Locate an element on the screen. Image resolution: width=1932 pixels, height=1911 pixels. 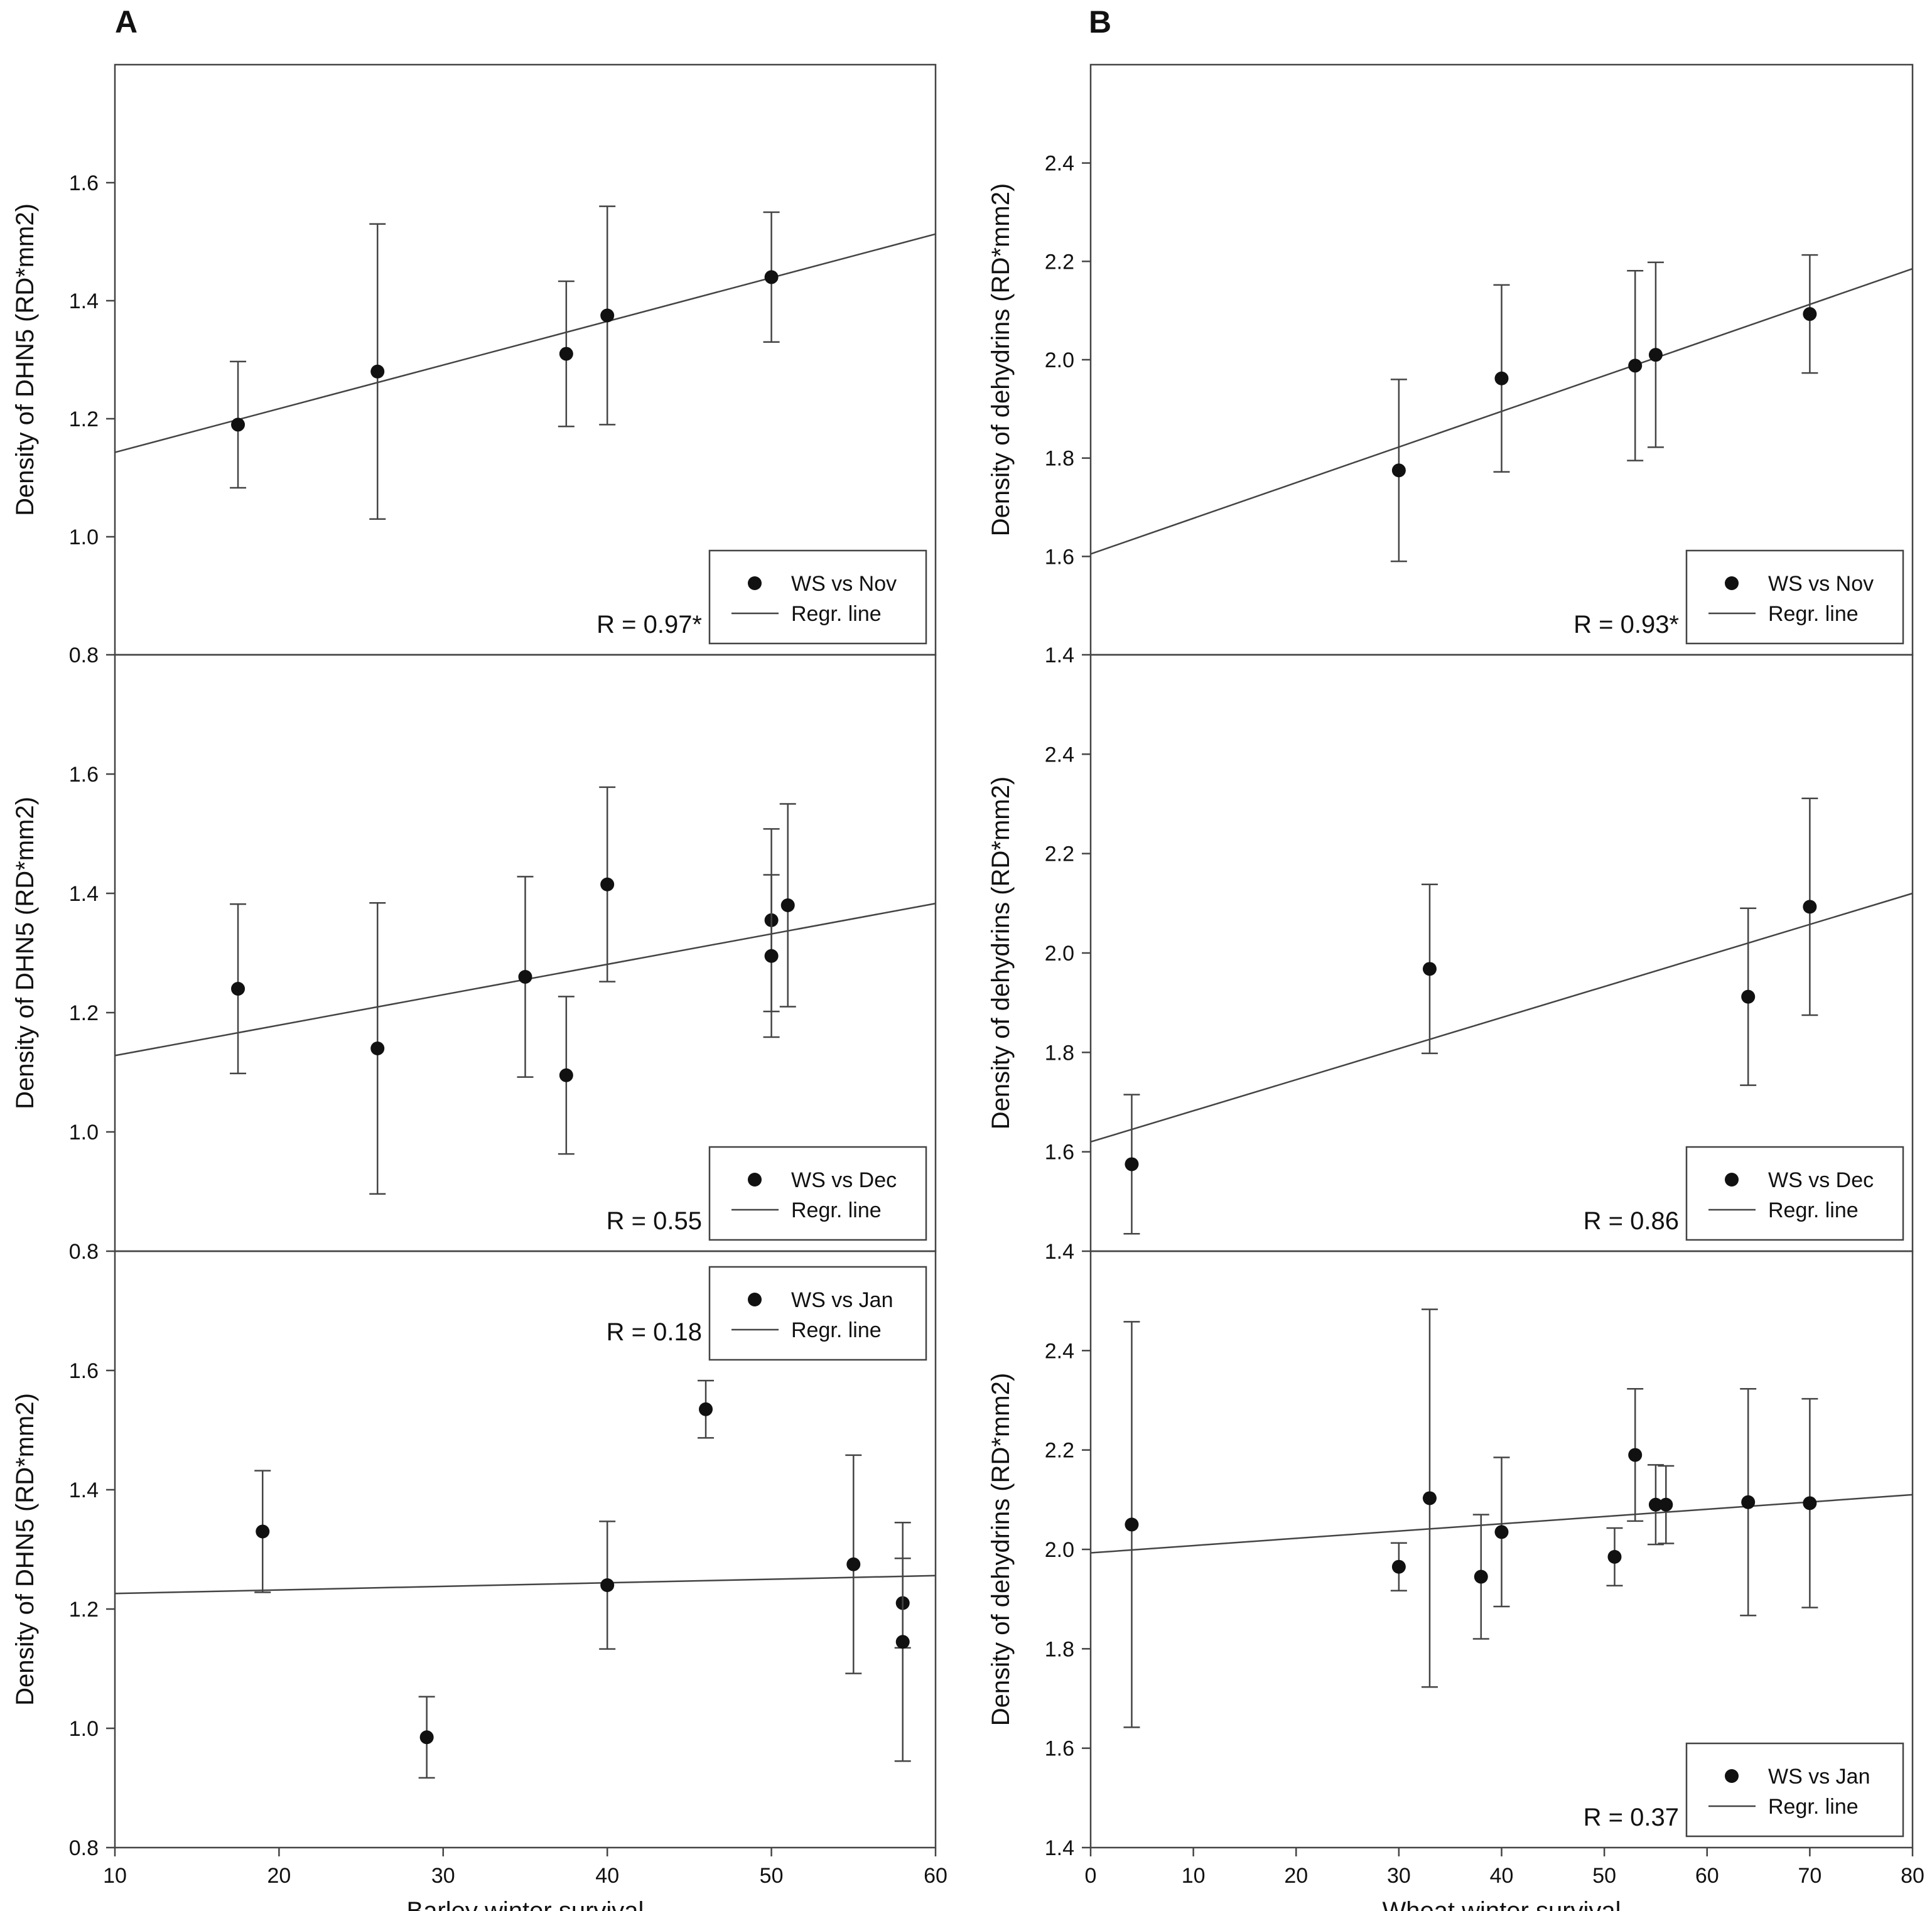
chart-b-top-ytick-label-3: 2.0 is located at coordinates (1059, 360).